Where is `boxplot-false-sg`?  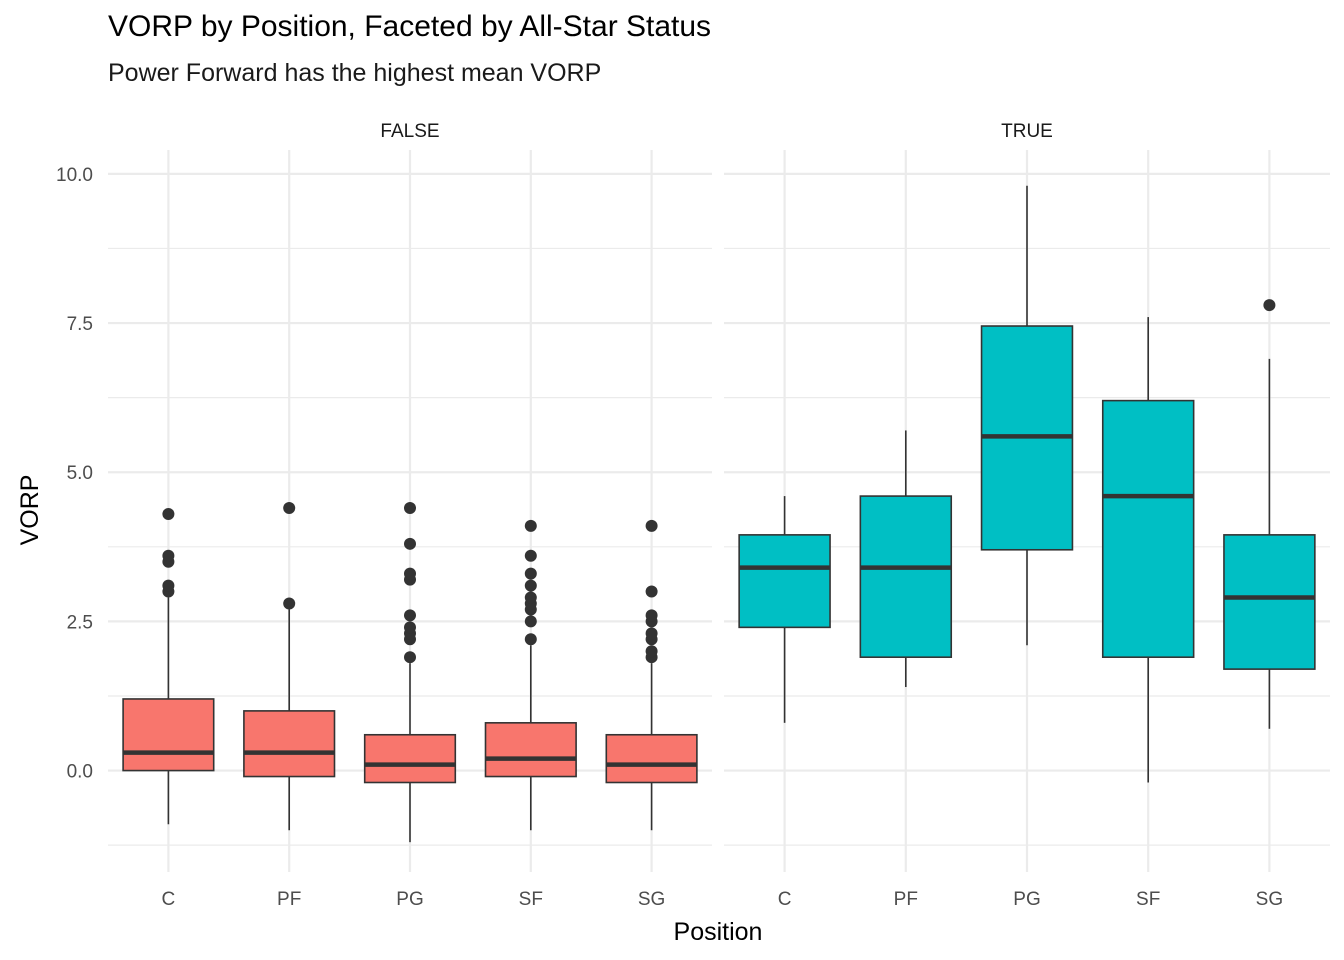 boxplot-false-sg is located at coordinates (651, 675).